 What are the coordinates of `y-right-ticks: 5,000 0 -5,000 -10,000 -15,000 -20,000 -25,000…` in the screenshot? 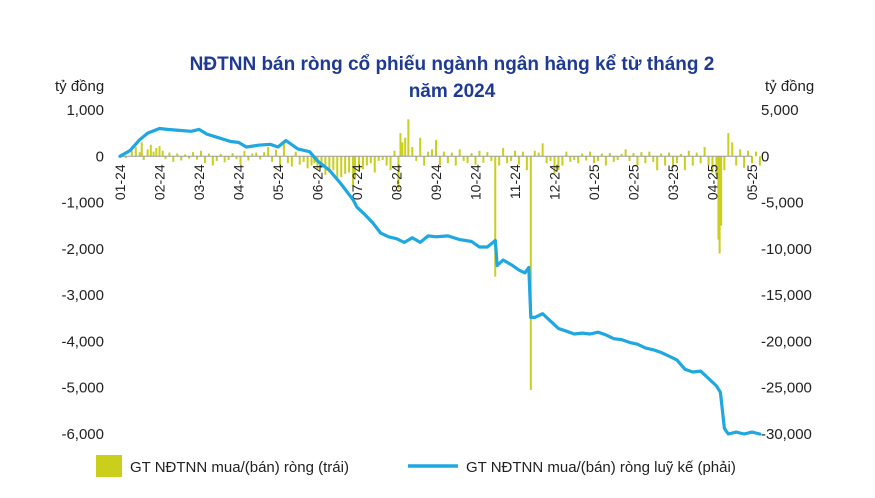 It's located at (786, 272).